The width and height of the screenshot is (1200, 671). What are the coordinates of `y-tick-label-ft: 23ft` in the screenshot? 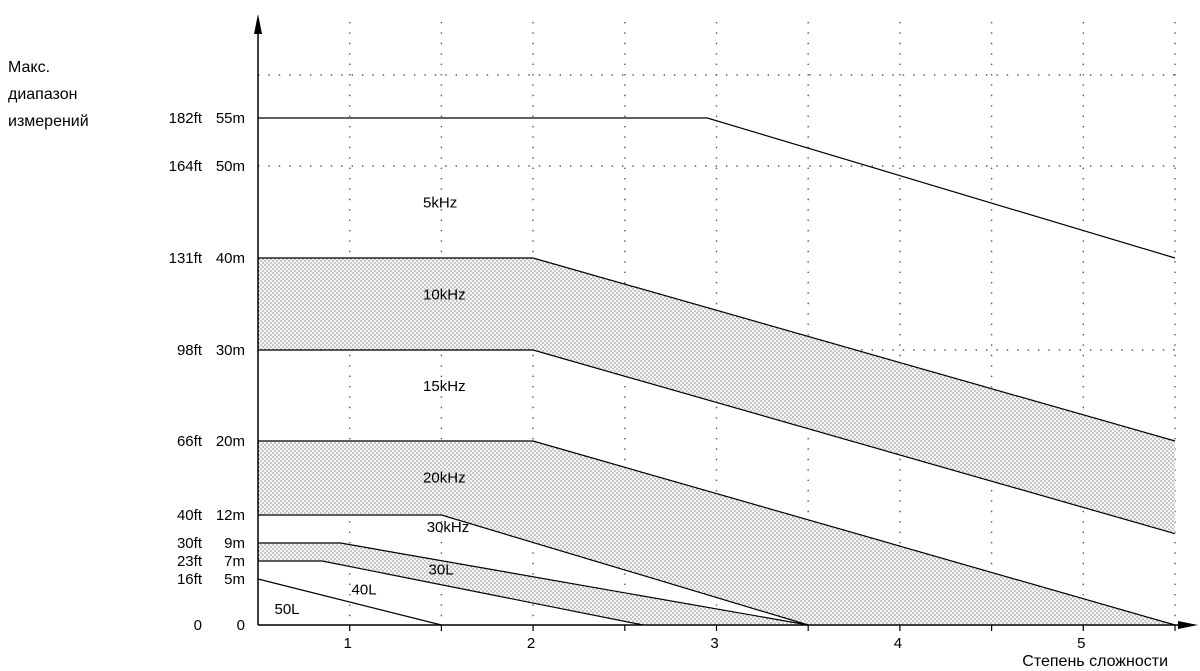 It's located at (190, 561).